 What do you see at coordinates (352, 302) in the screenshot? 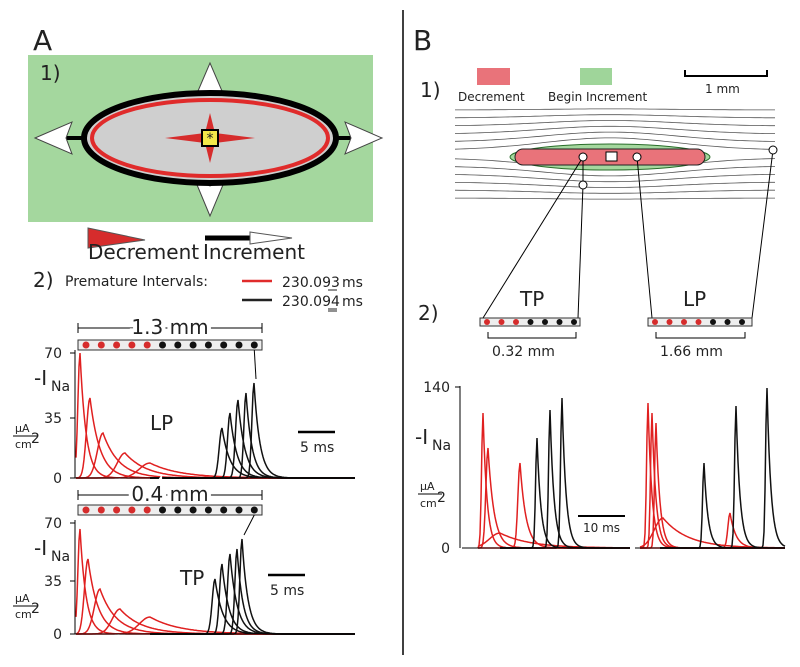
I see `interval-unit: ms` at bounding box center [352, 302].